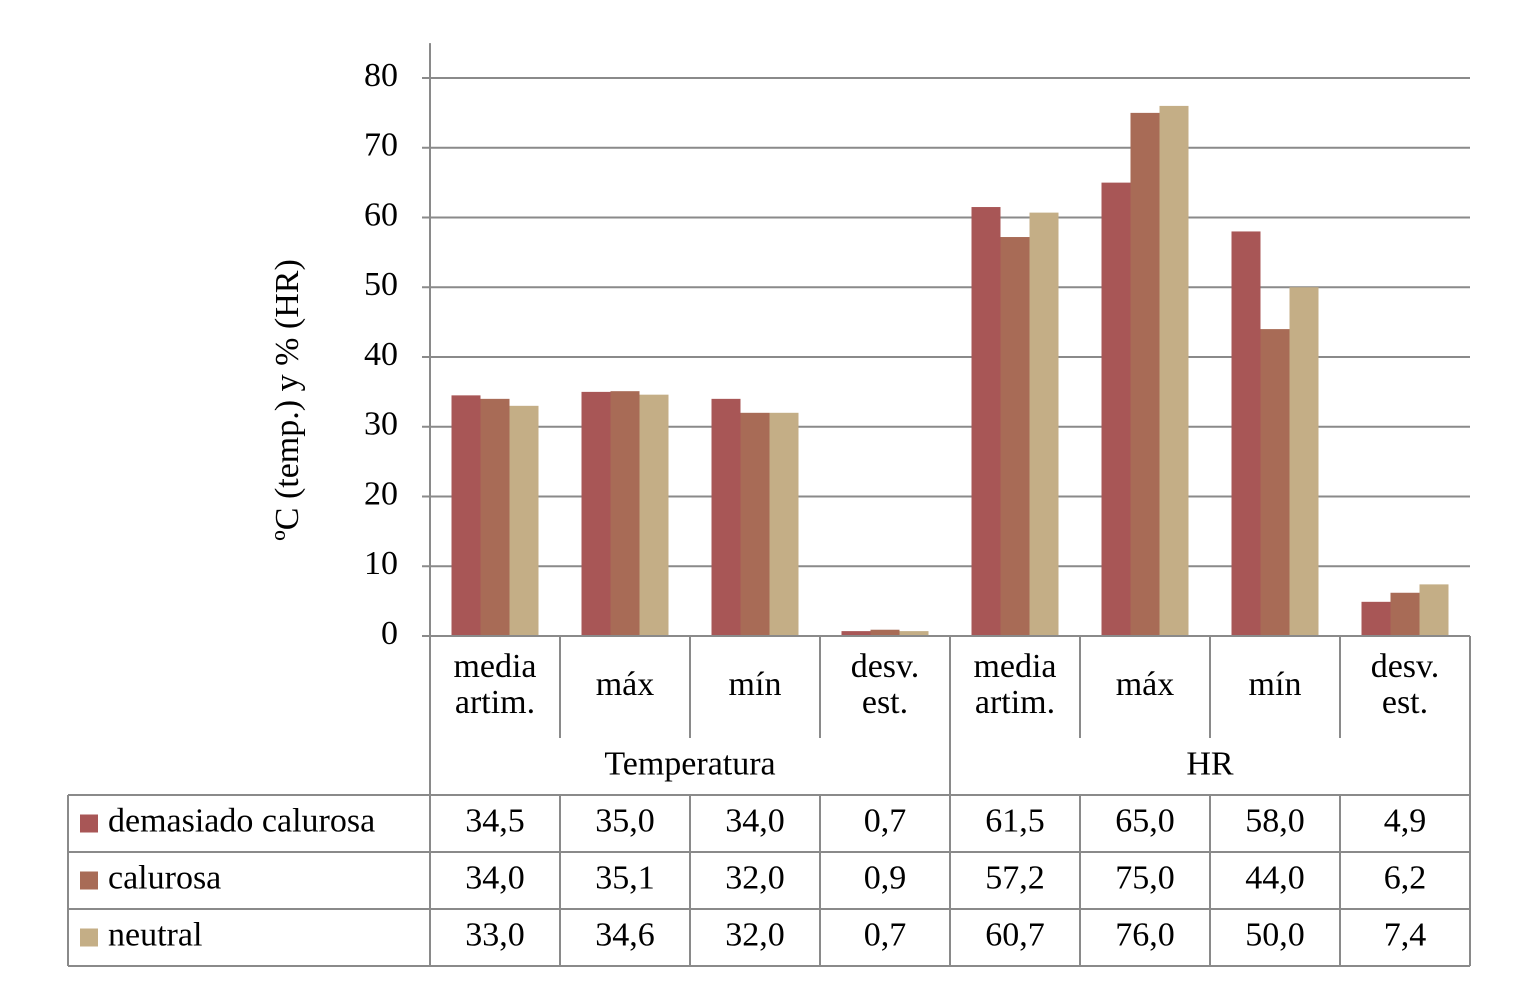  I want to click on table-value: 35,1, so click(625, 877).